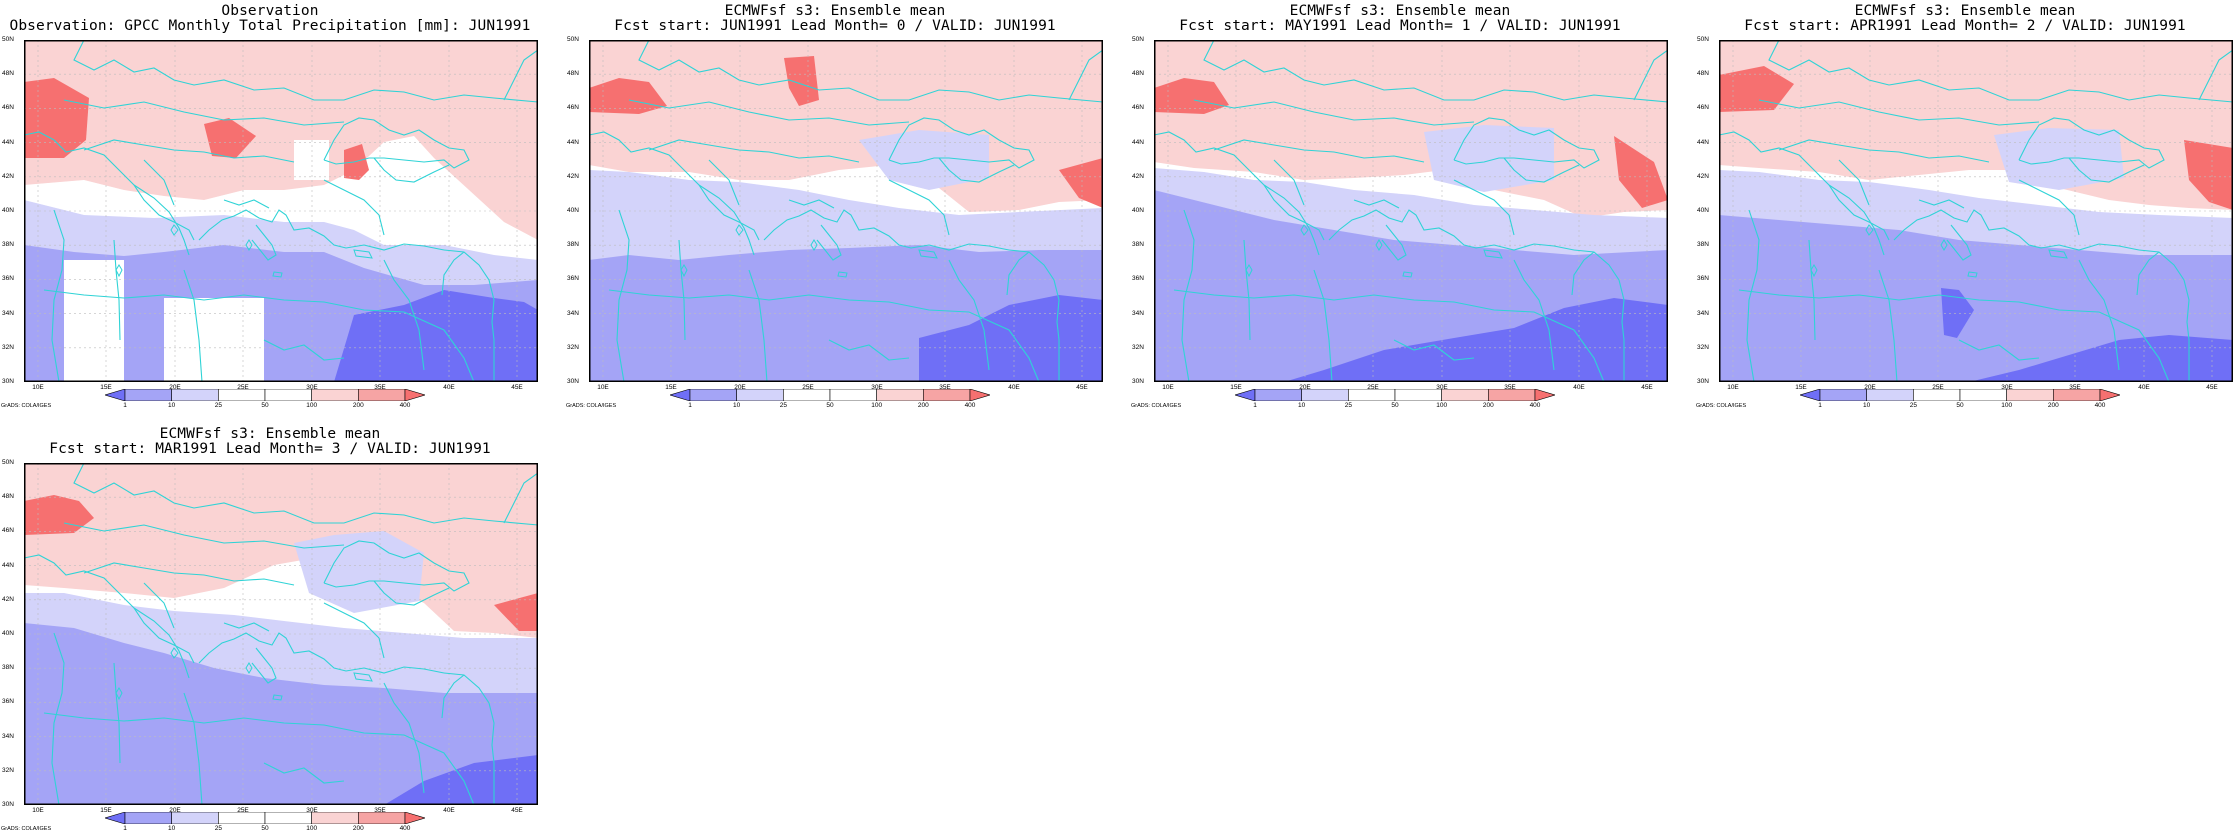 Image resolution: width=2240 pixels, height=840 pixels. What do you see at coordinates (38, 387) in the screenshot?
I see `lon-label: 10E` at bounding box center [38, 387].